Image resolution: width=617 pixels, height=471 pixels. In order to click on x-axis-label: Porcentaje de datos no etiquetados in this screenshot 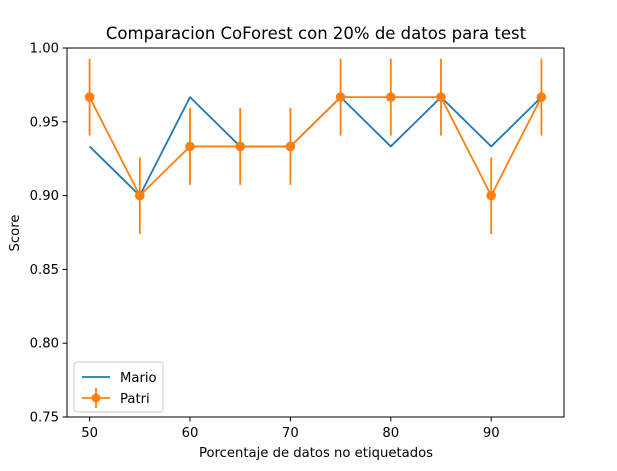, I will do `click(316, 453)`.